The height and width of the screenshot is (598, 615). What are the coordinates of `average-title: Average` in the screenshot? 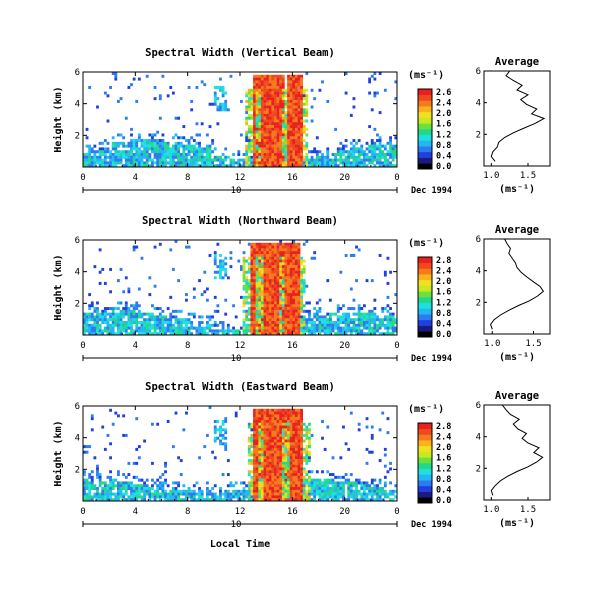 It's located at (517, 230).